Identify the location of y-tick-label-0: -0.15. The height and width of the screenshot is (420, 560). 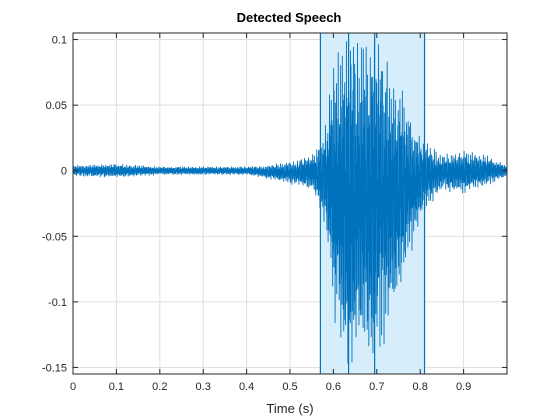
(54, 368).